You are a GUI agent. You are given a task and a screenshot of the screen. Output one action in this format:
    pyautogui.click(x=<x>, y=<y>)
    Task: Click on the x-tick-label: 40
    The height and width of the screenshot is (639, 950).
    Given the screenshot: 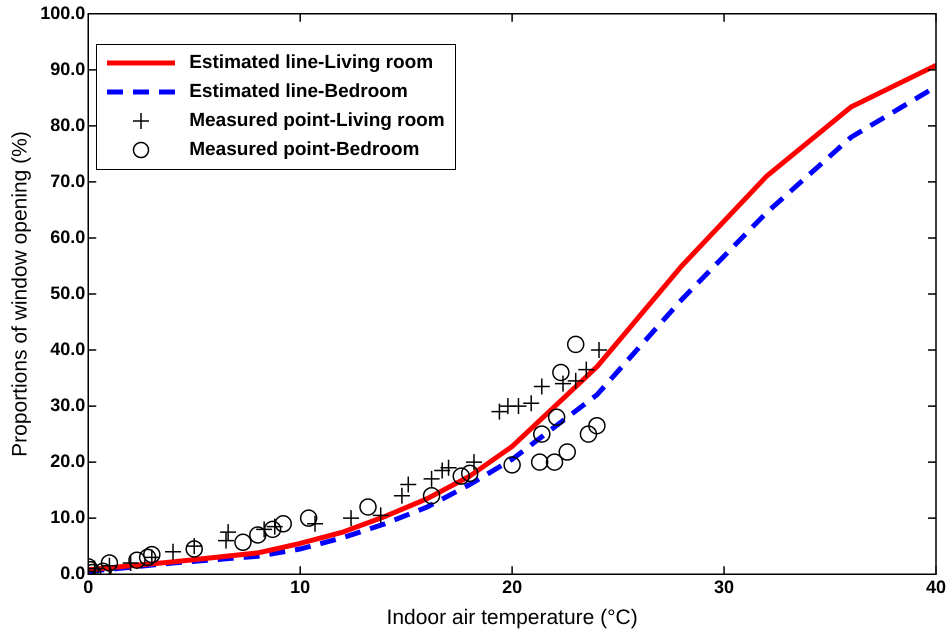 What is the action you would take?
    pyautogui.click(x=936, y=586)
    